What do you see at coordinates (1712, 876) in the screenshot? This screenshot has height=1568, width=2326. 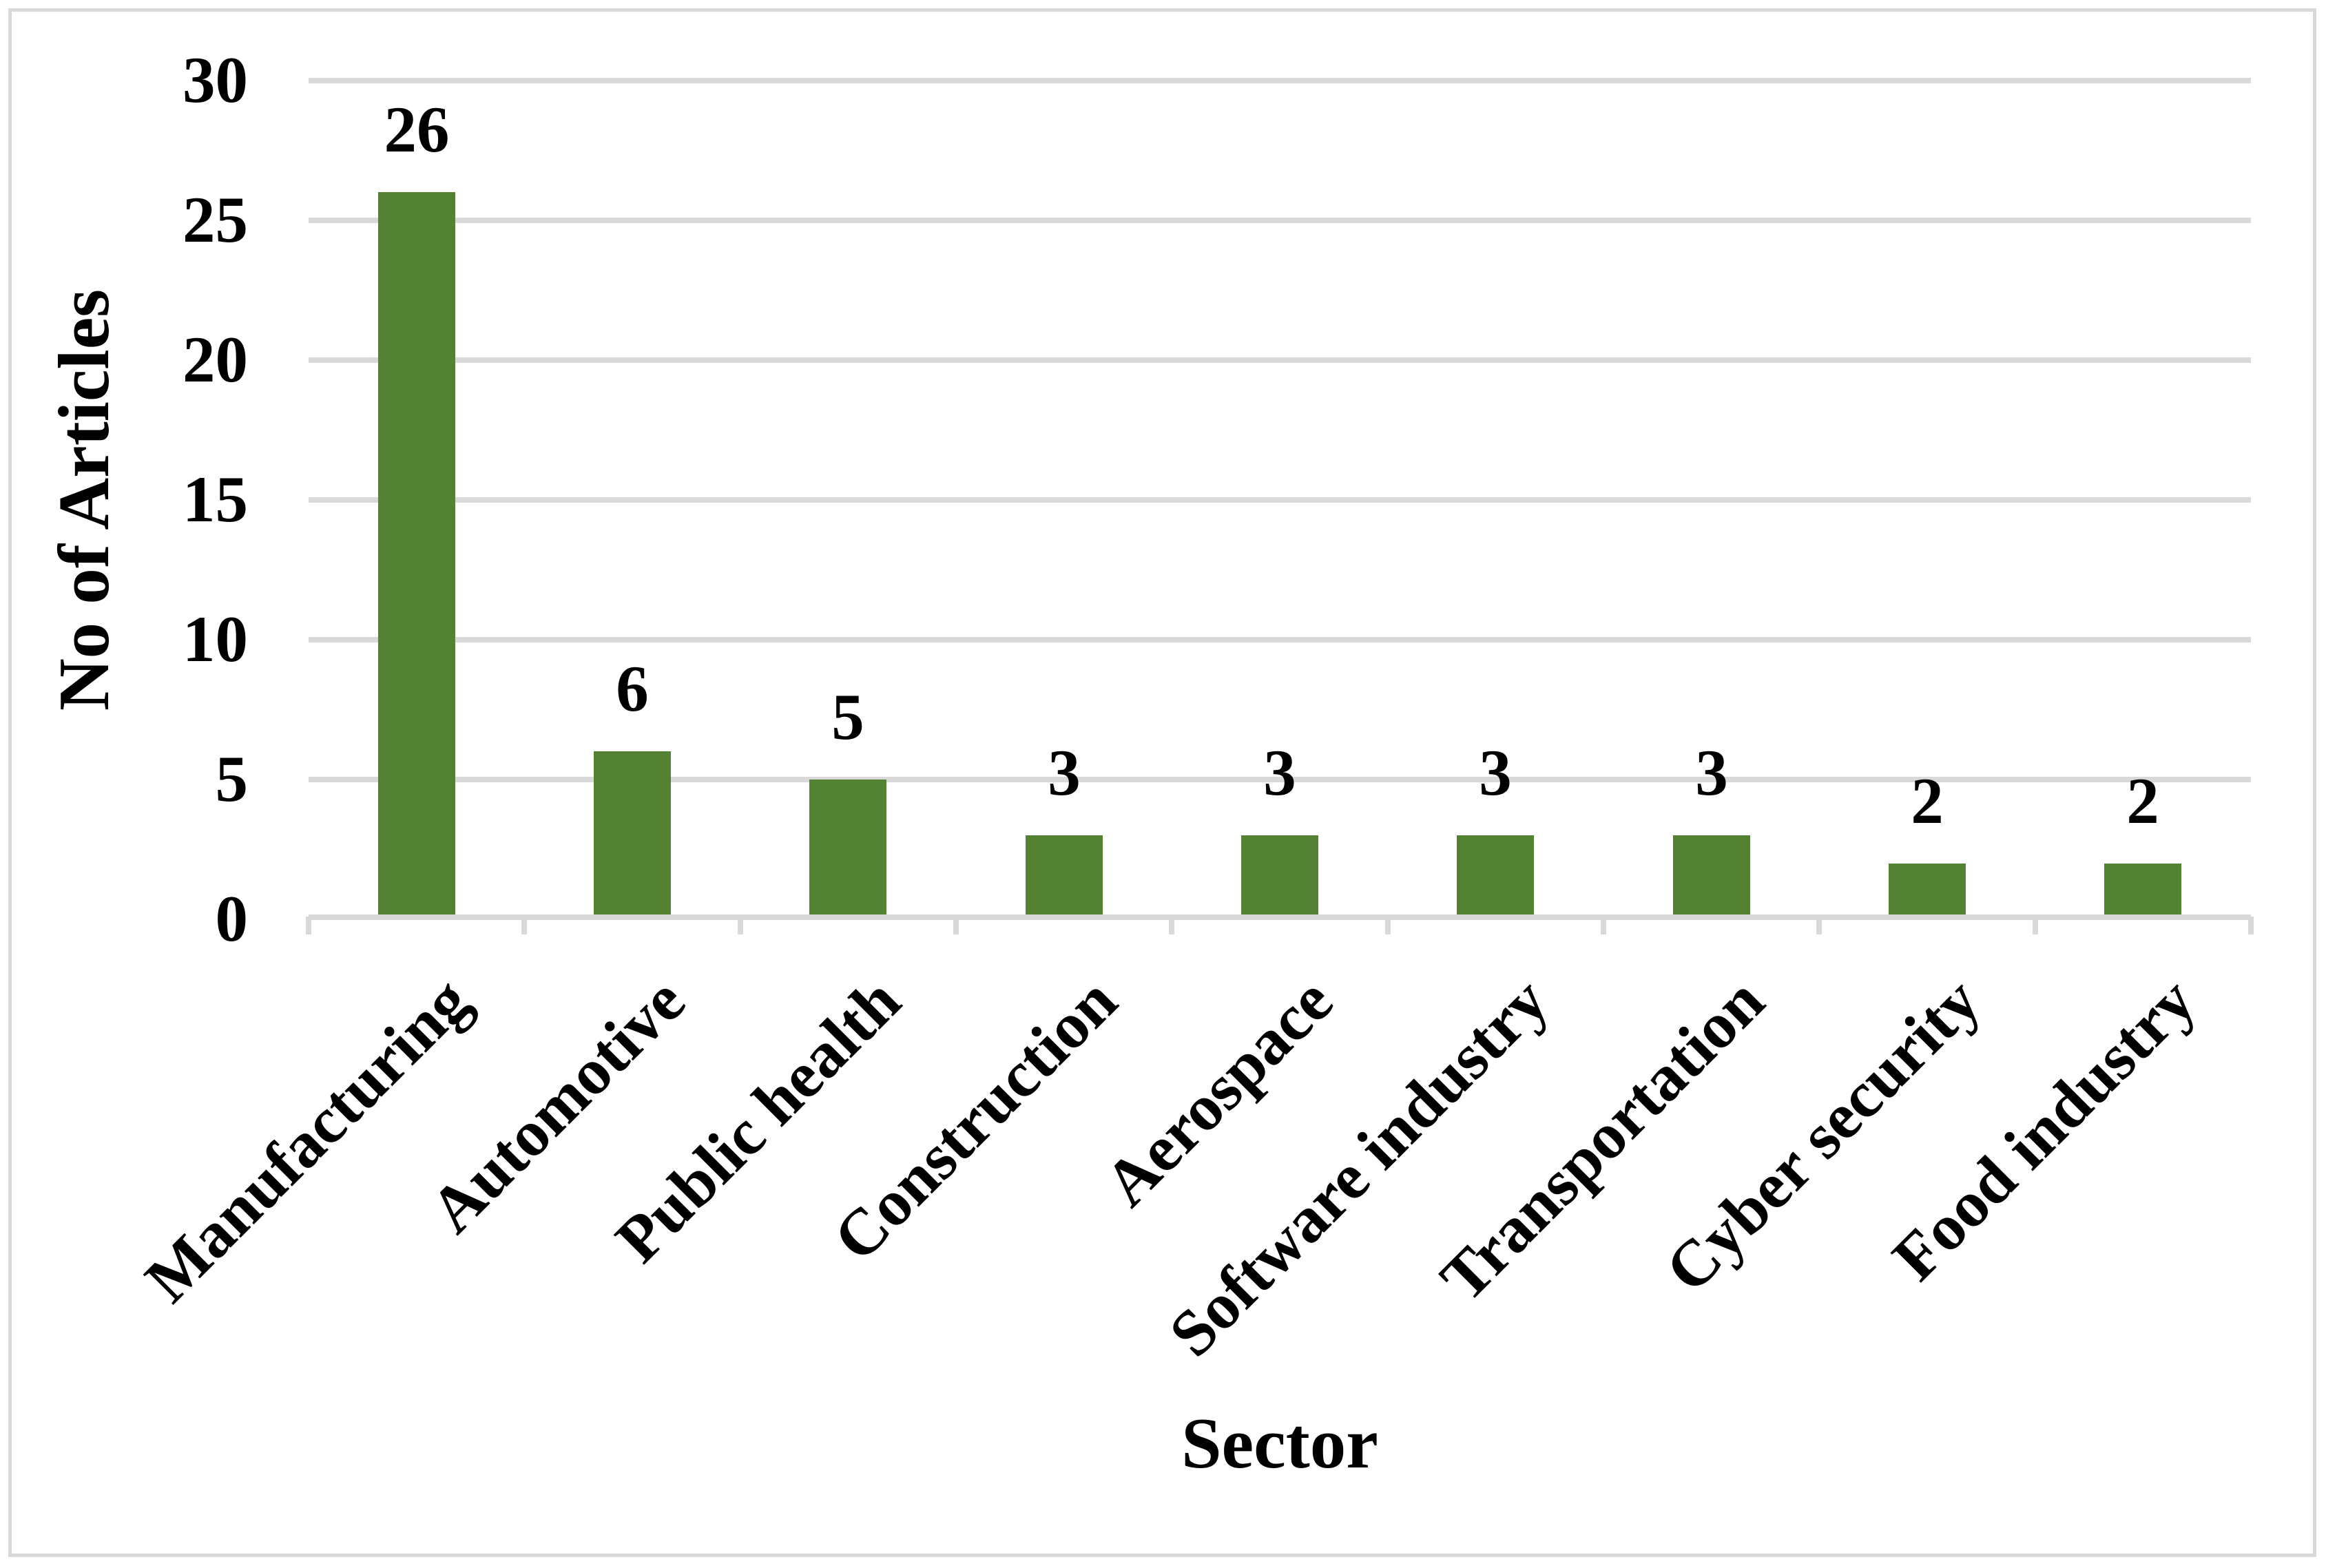 I see `bar-transportation` at bounding box center [1712, 876].